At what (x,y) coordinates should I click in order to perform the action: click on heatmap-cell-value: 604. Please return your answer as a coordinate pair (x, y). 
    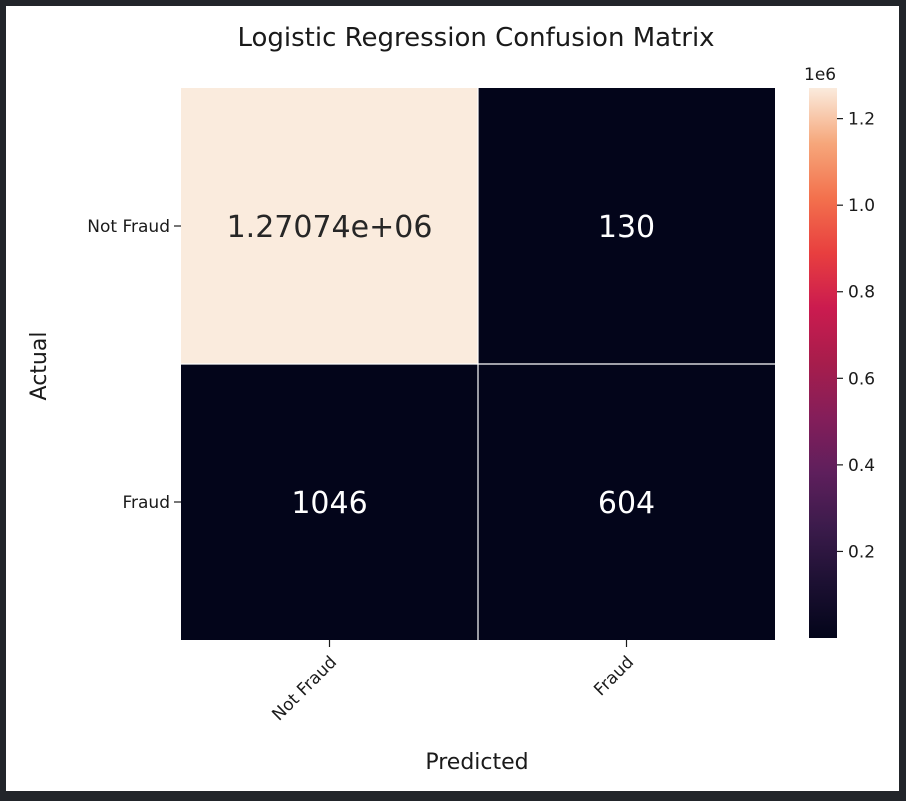
    Looking at the image, I should click on (626, 503).